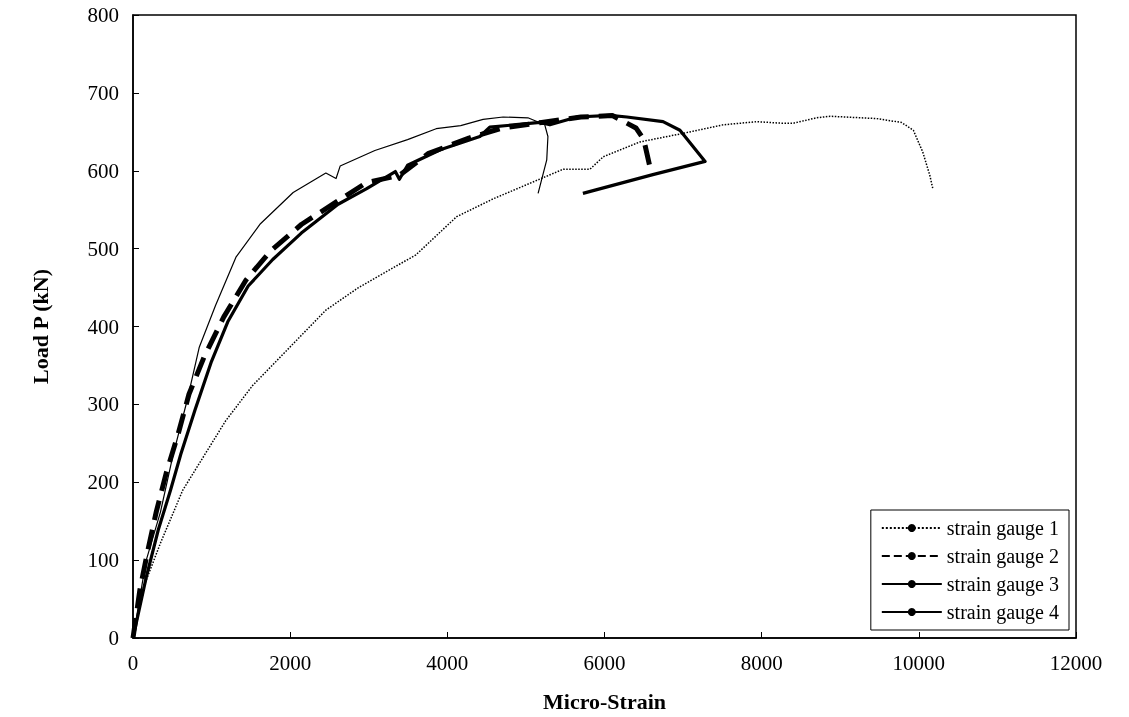 The height and width of the screenshot is (717, 1129). Describe the element at coordinates (1076, 662) in the screenshot. I see `x-tick-label: 12000` at that location.